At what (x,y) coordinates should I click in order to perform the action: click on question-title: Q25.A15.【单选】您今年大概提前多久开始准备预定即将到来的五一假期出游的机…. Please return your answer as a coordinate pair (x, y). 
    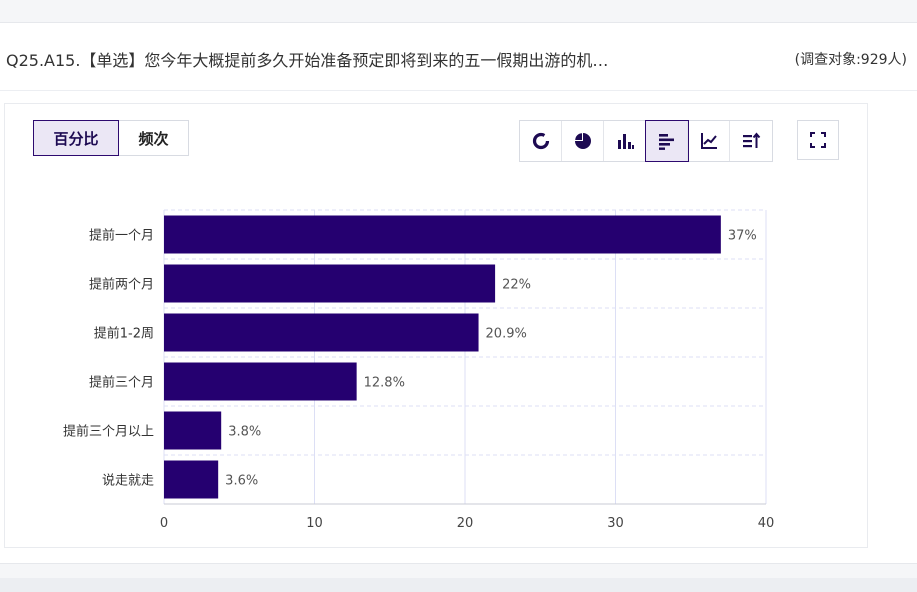
    Looking at the image, I should click on (307, 60).